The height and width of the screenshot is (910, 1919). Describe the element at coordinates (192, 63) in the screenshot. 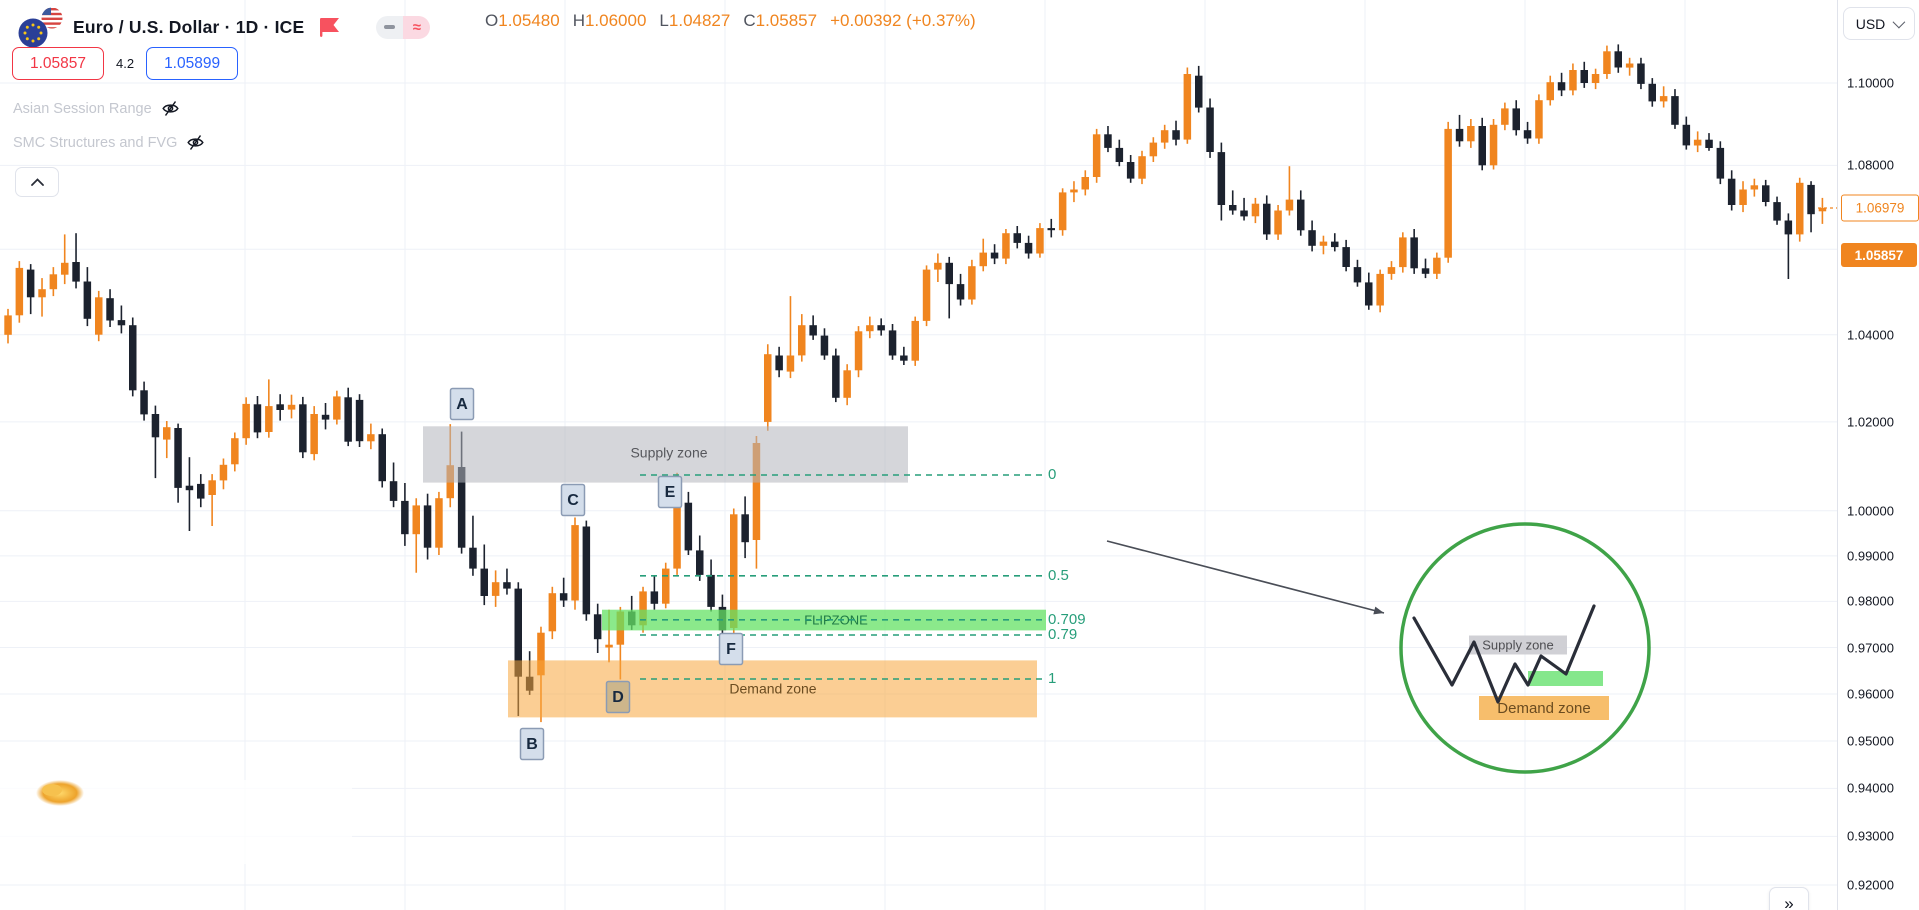

I see `buy-button: 1.05899` at that location.